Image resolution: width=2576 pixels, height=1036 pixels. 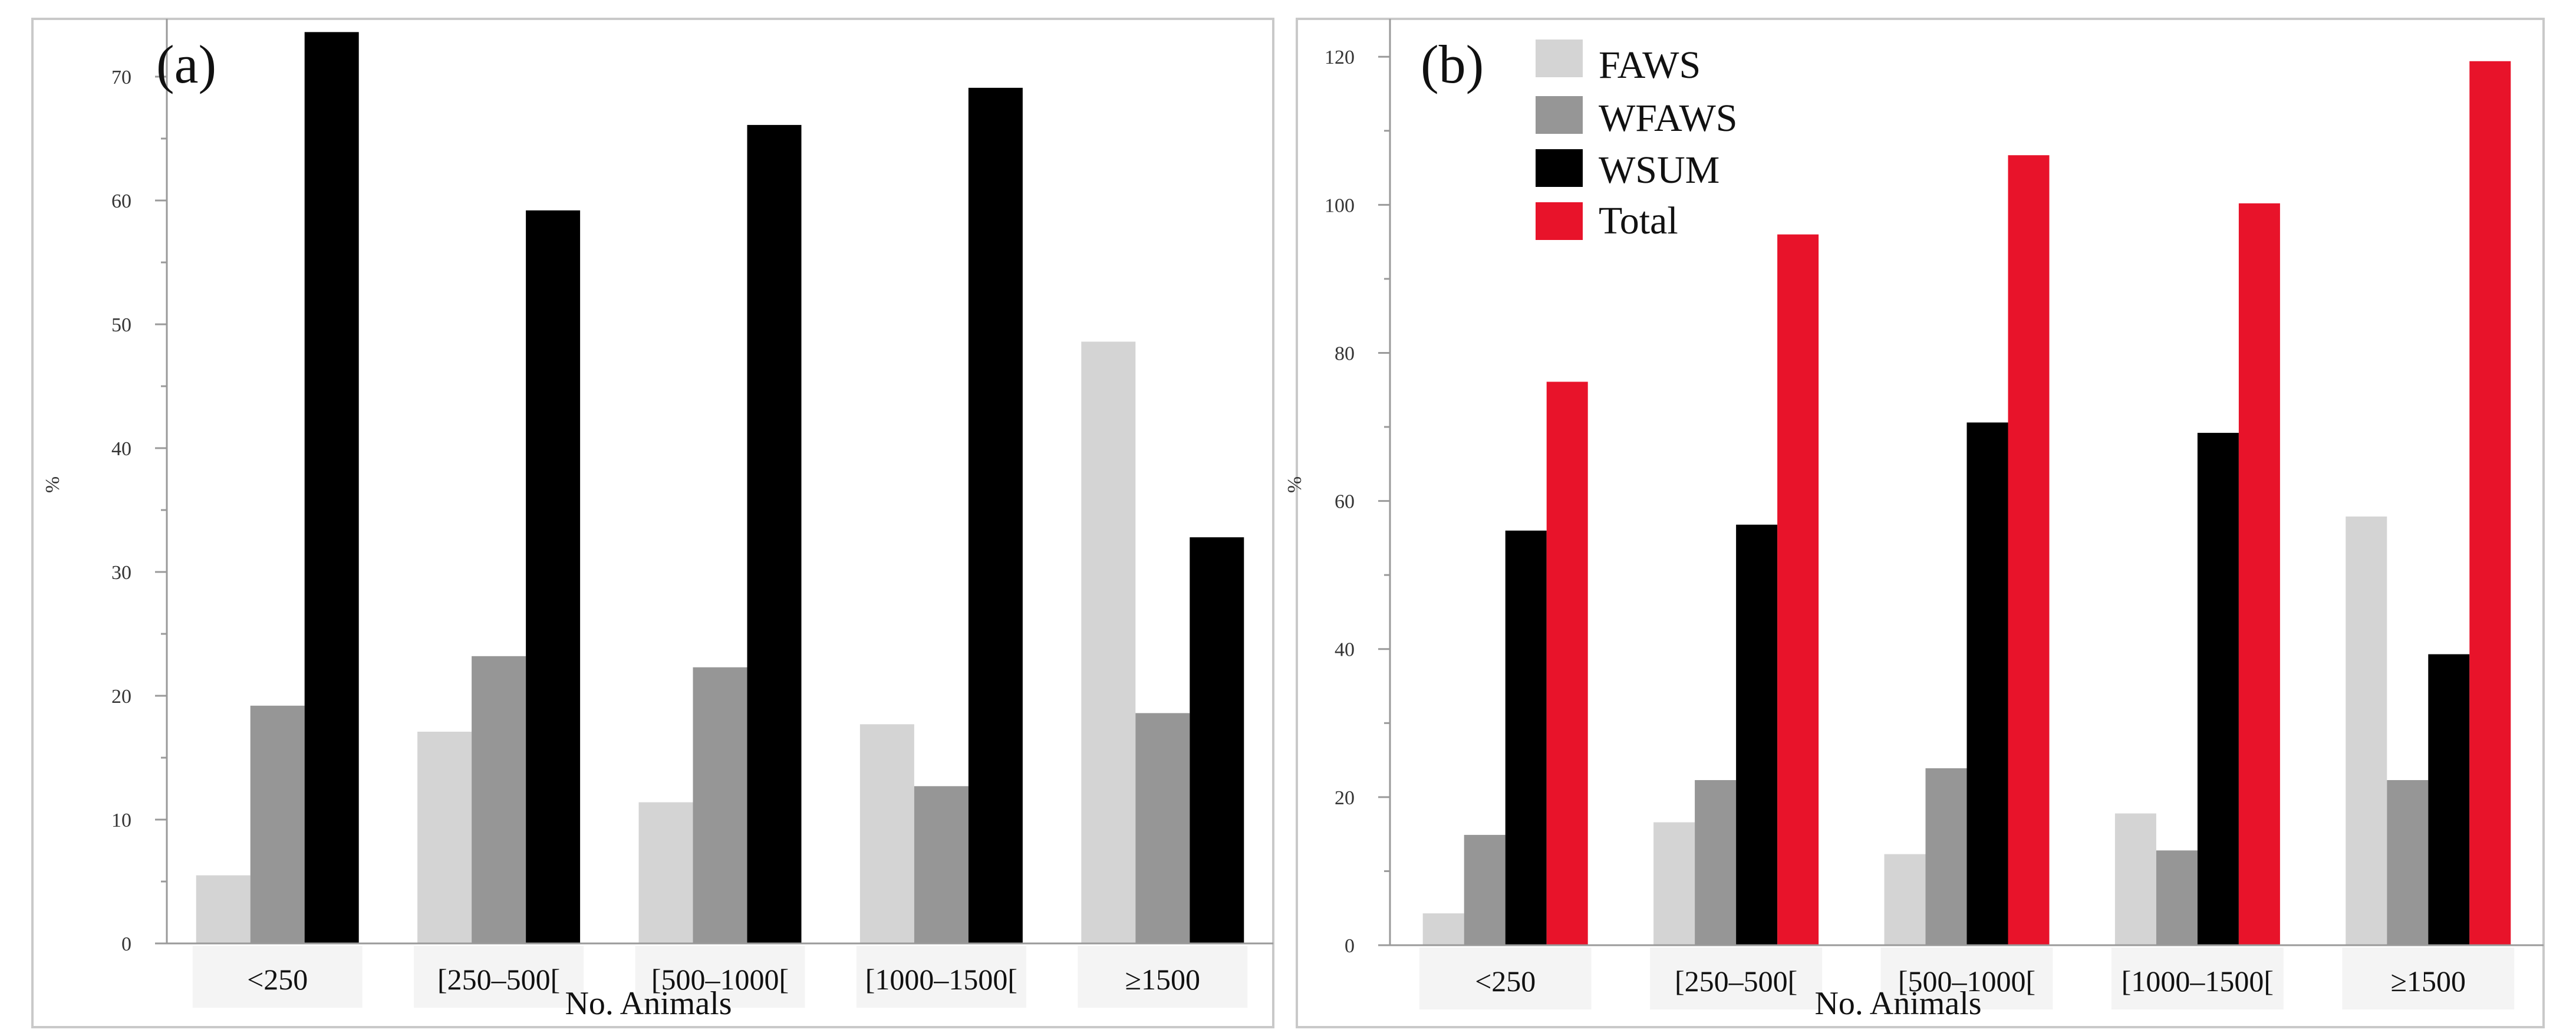 What do you see at coordinates (1559, 115) in the screenshot?
I see `legend-swatch-wfaws` at bounding box center [1559, 115].